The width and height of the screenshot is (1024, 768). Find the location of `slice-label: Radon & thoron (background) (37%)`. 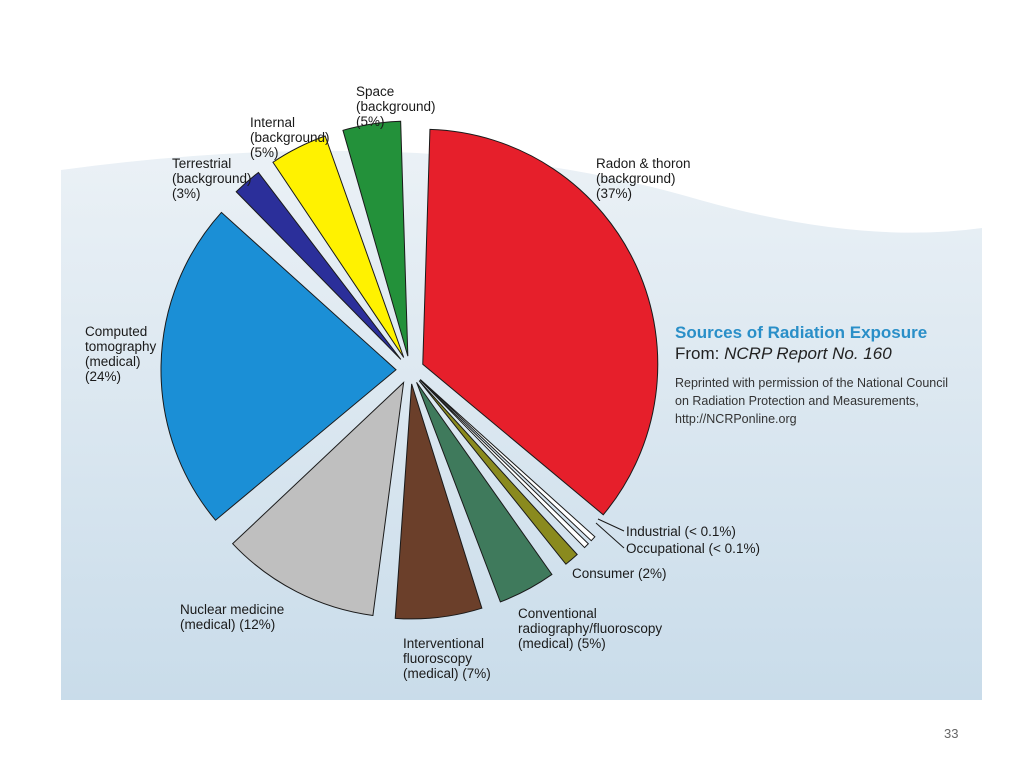

slice-label: Radon & thoron (background) (37%) is located at coordinates (643, 178).